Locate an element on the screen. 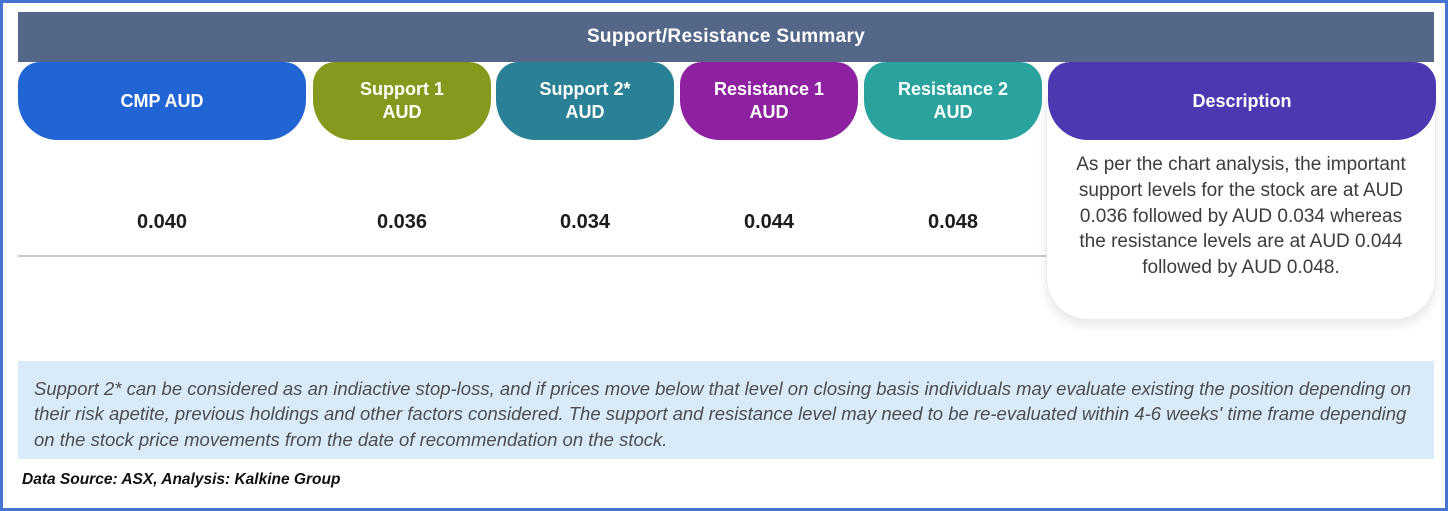  column-header-support-1-aud-label: Support 1 AUD is located at coordinates (402, 100).